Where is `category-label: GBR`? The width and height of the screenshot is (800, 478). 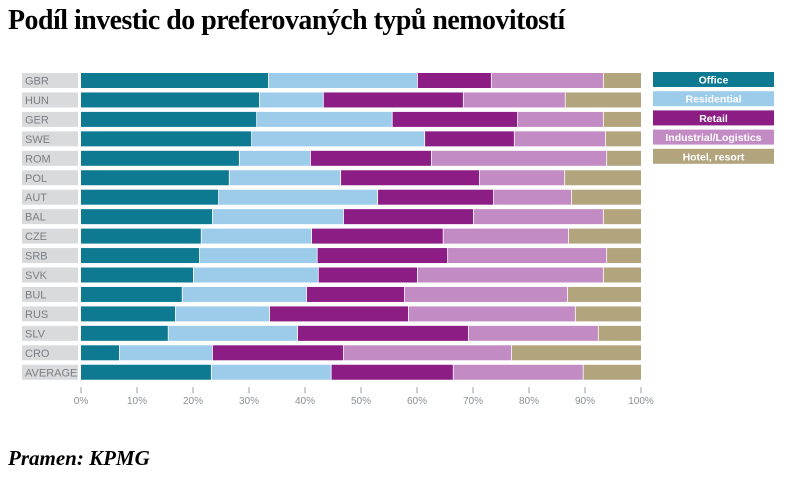
category-label: GBR is located at coordinates (37, 82).